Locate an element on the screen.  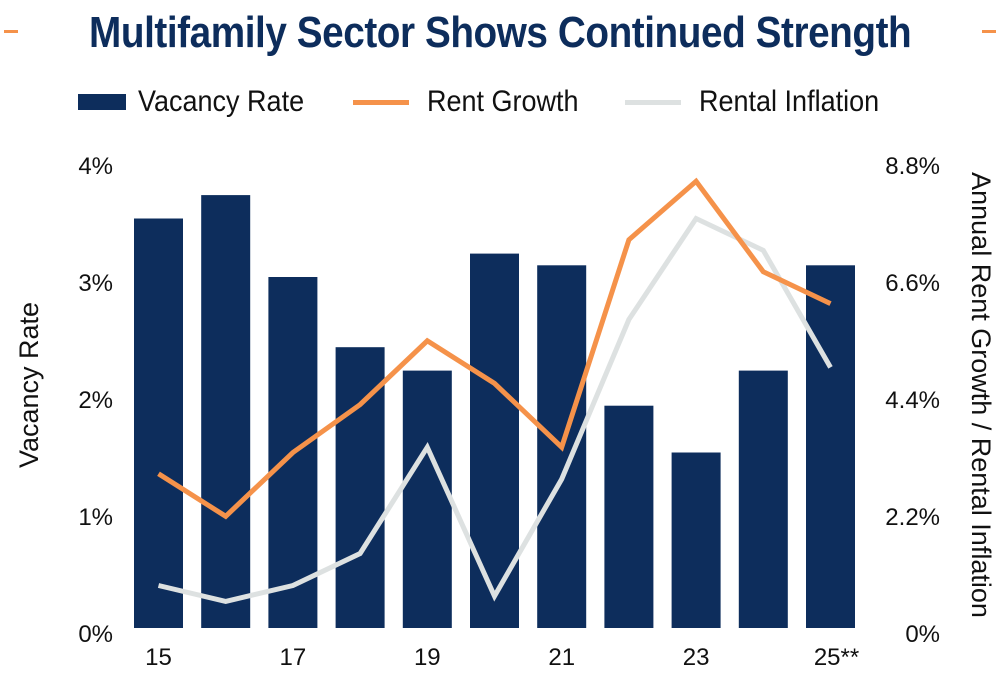
left-axis-ticks: 0% 1% 2% 3% 4% is located at coordinates (95, 400).